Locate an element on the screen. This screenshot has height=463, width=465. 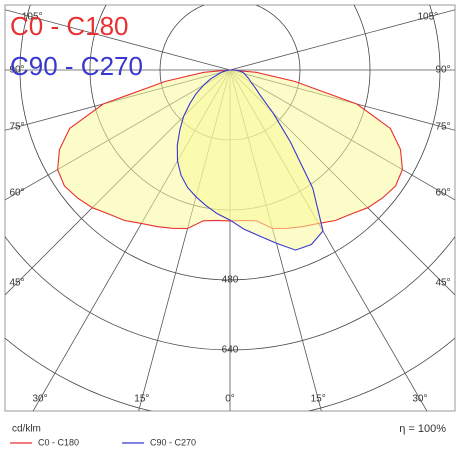
angle-tick-label: 0° is located at coordinates (230, 399).